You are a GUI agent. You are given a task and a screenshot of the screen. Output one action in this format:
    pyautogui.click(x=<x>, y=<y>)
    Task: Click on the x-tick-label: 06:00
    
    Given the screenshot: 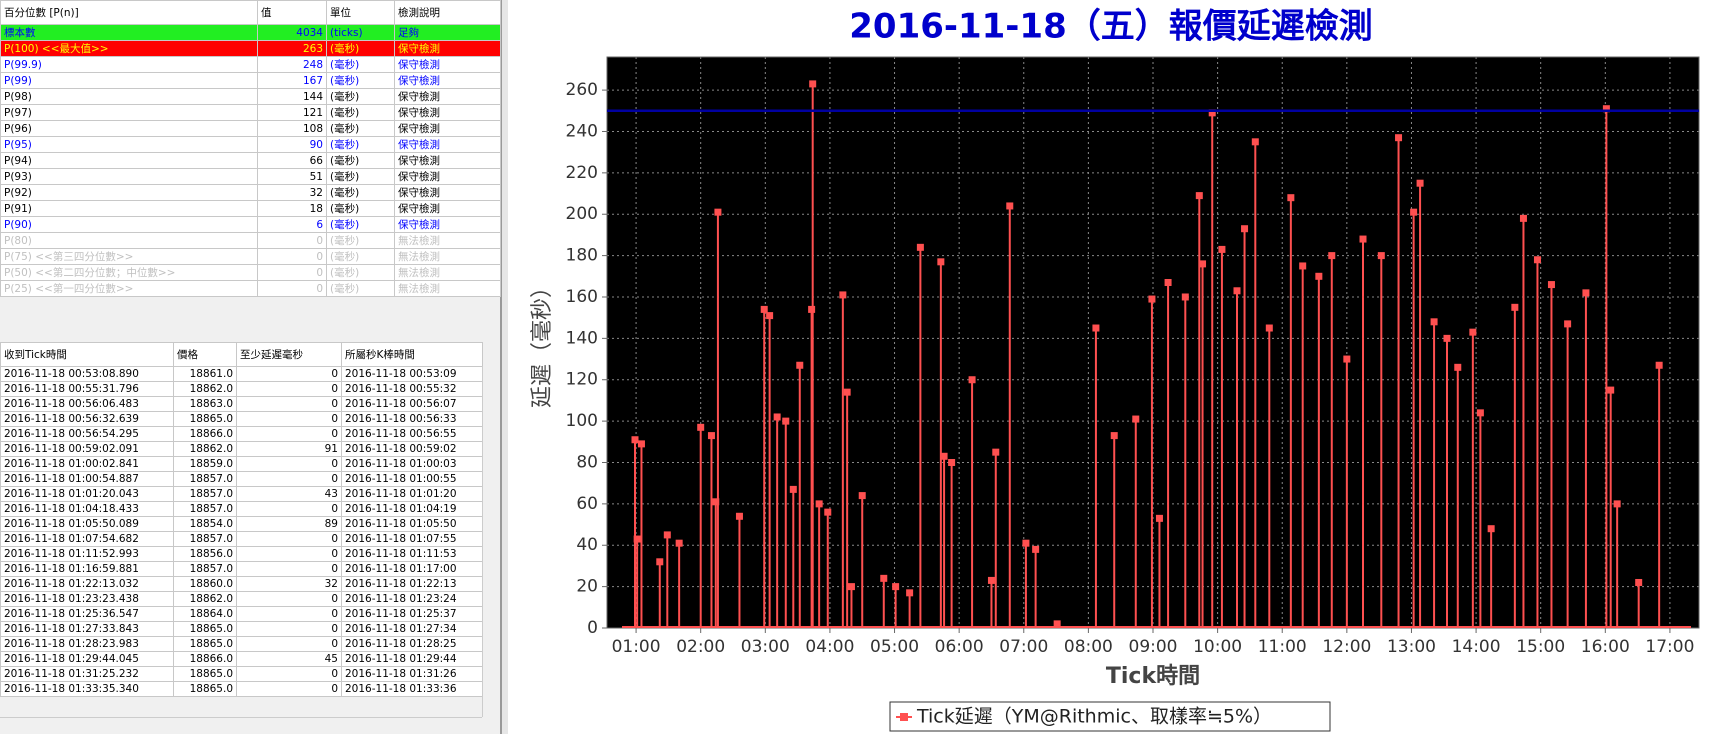 What is the action you would take?
    pyautogui.click(x=959, y=647)
    